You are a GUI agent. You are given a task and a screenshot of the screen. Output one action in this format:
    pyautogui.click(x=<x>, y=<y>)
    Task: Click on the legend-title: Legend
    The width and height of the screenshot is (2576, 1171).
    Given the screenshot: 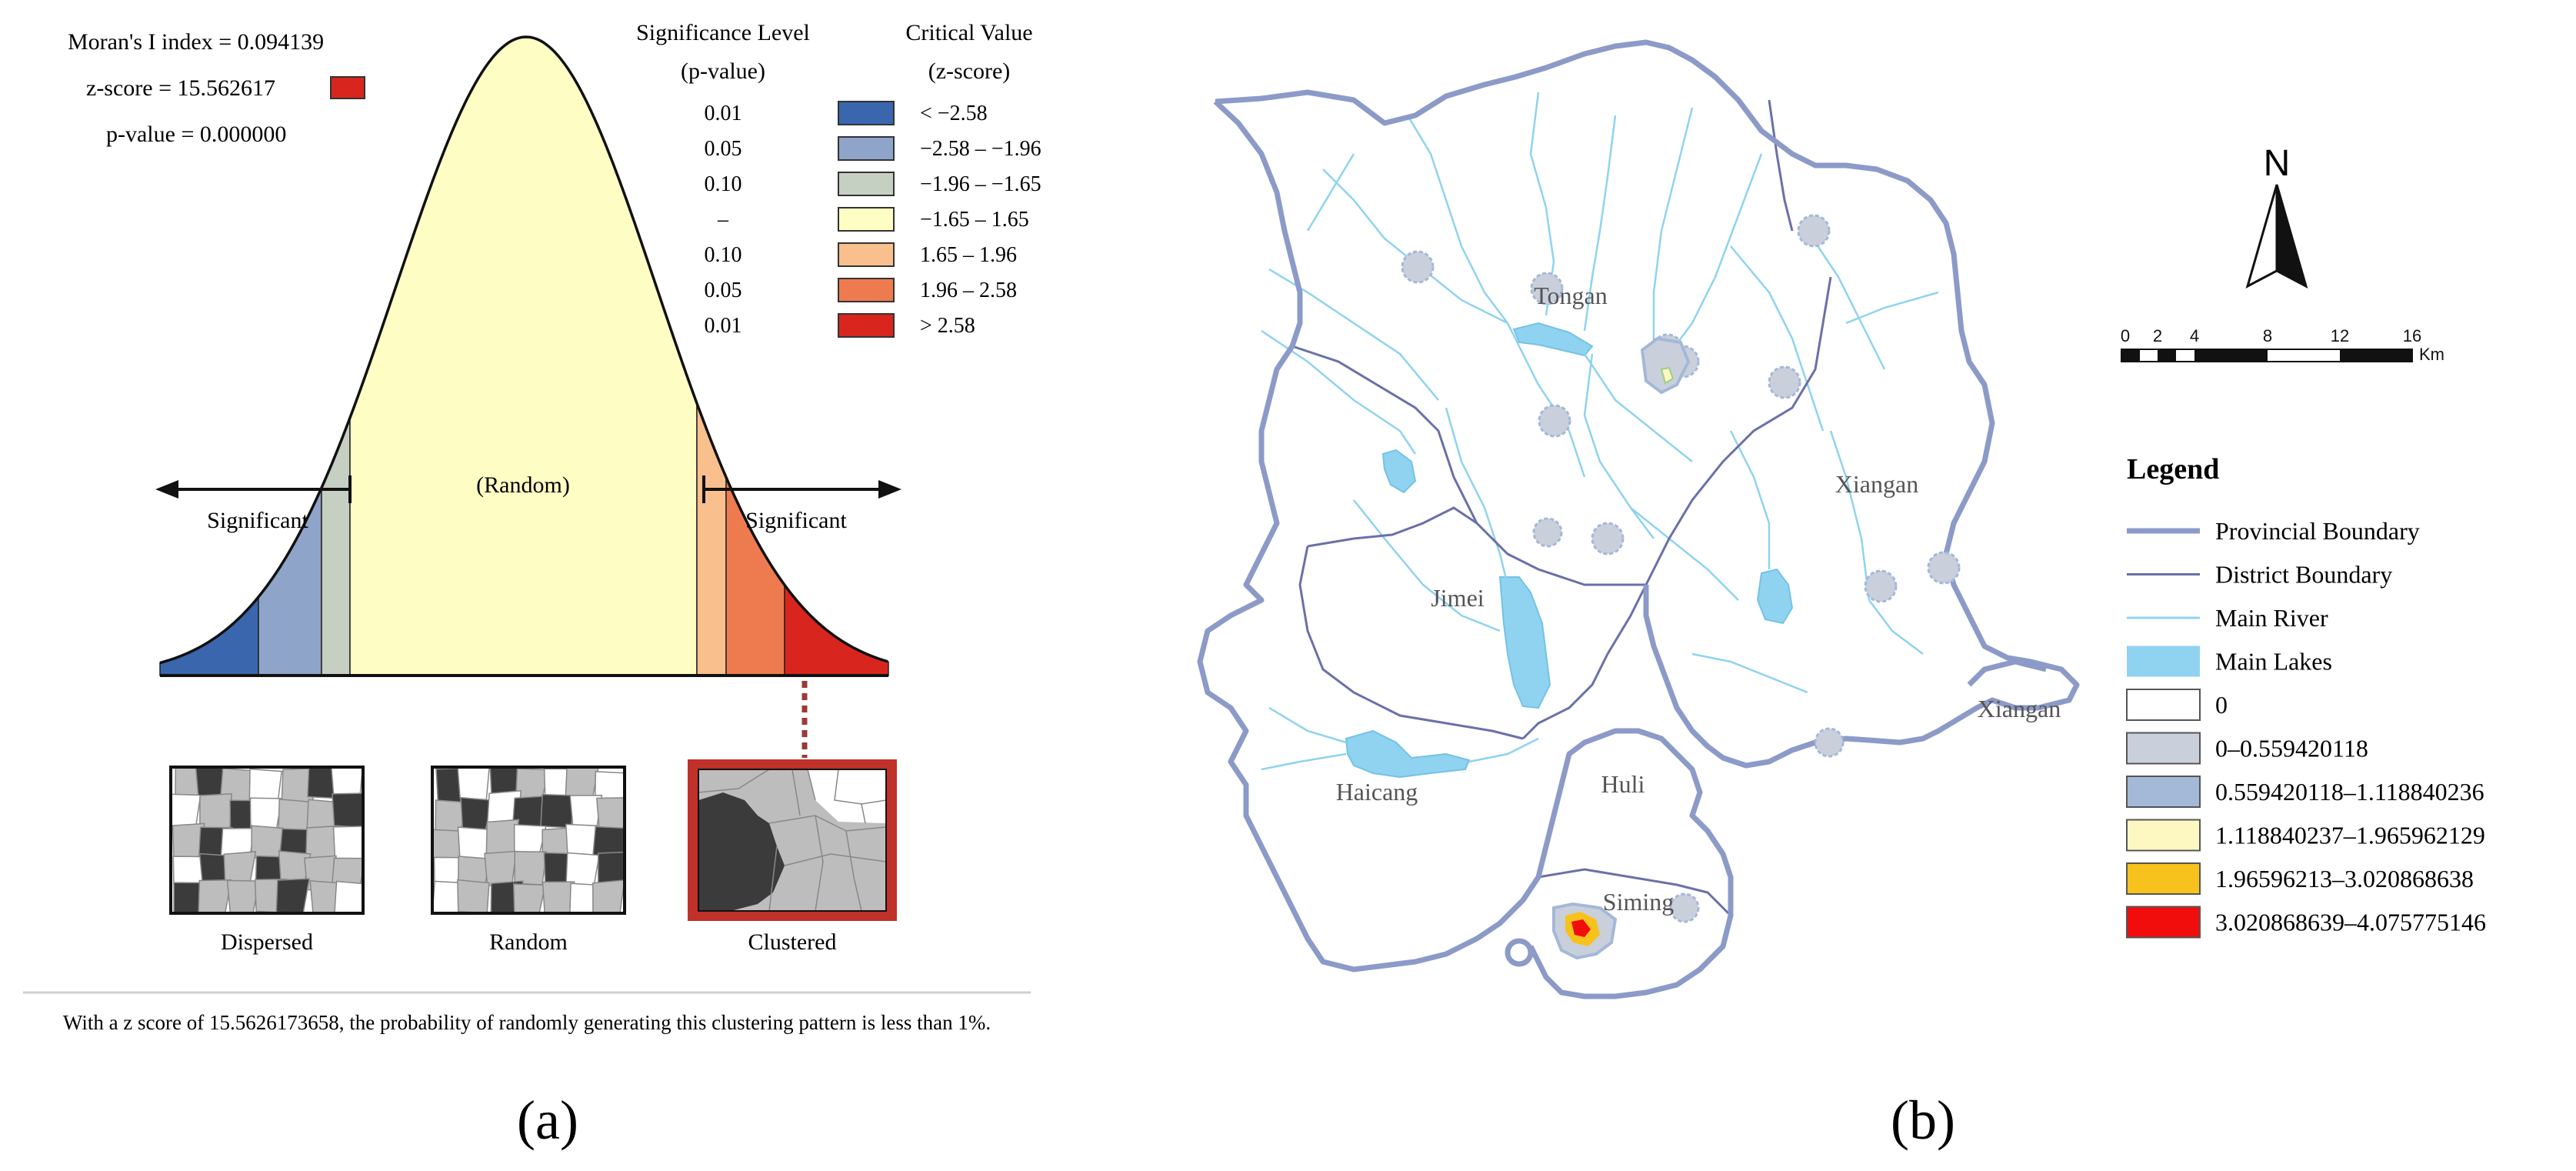 What is the action you would take?
    pyautogui.click(x=2173, y=469)
    